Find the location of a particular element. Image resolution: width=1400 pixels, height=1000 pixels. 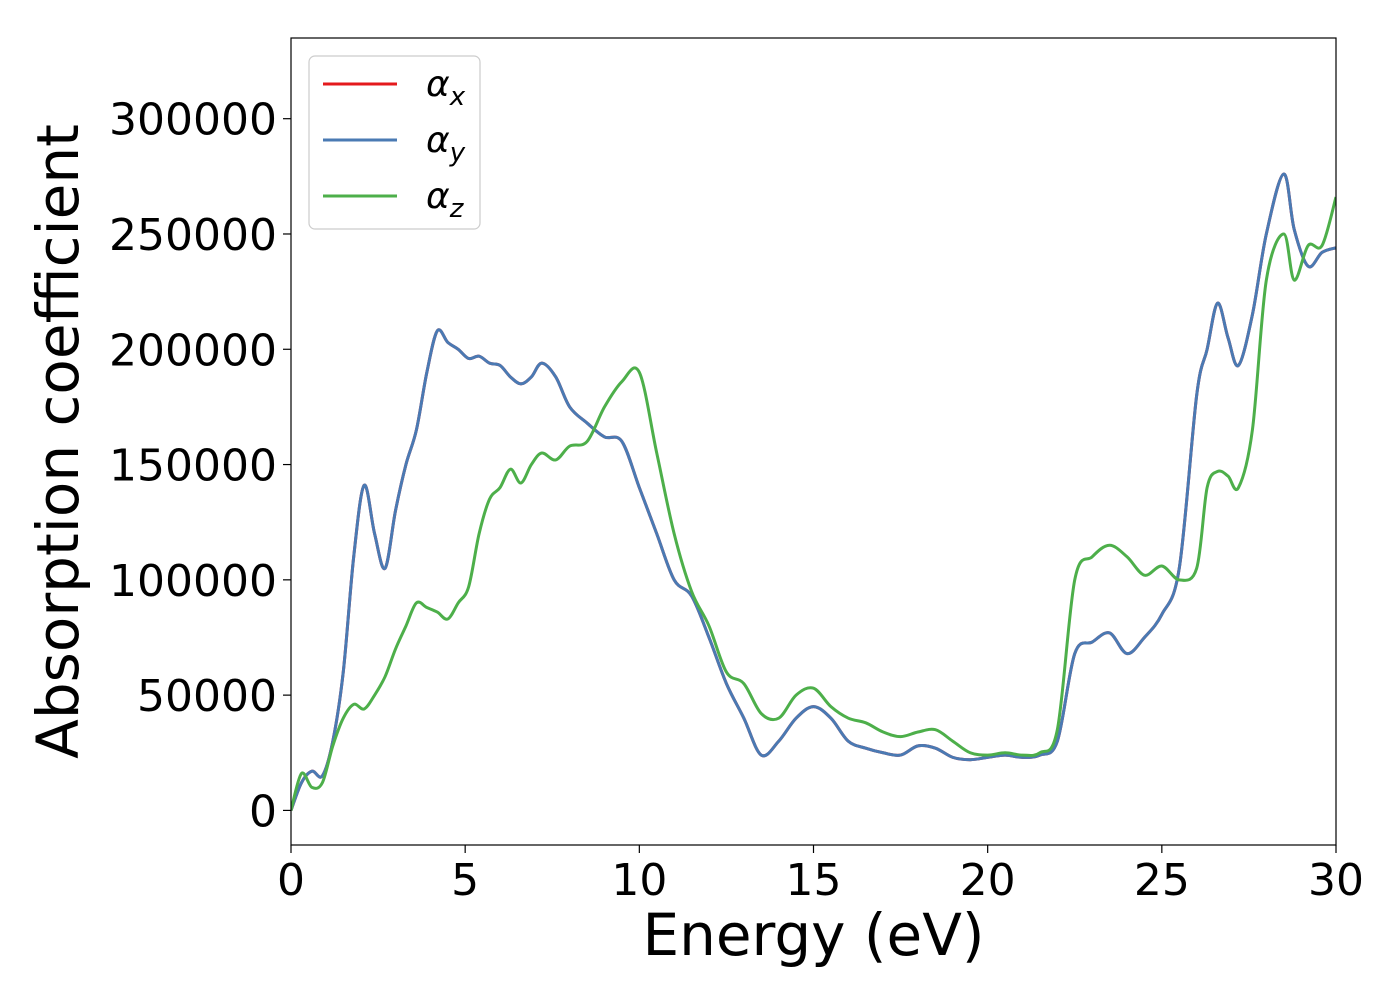

x-axis-label: Energy (eV) is located at coordinates (813, 935).